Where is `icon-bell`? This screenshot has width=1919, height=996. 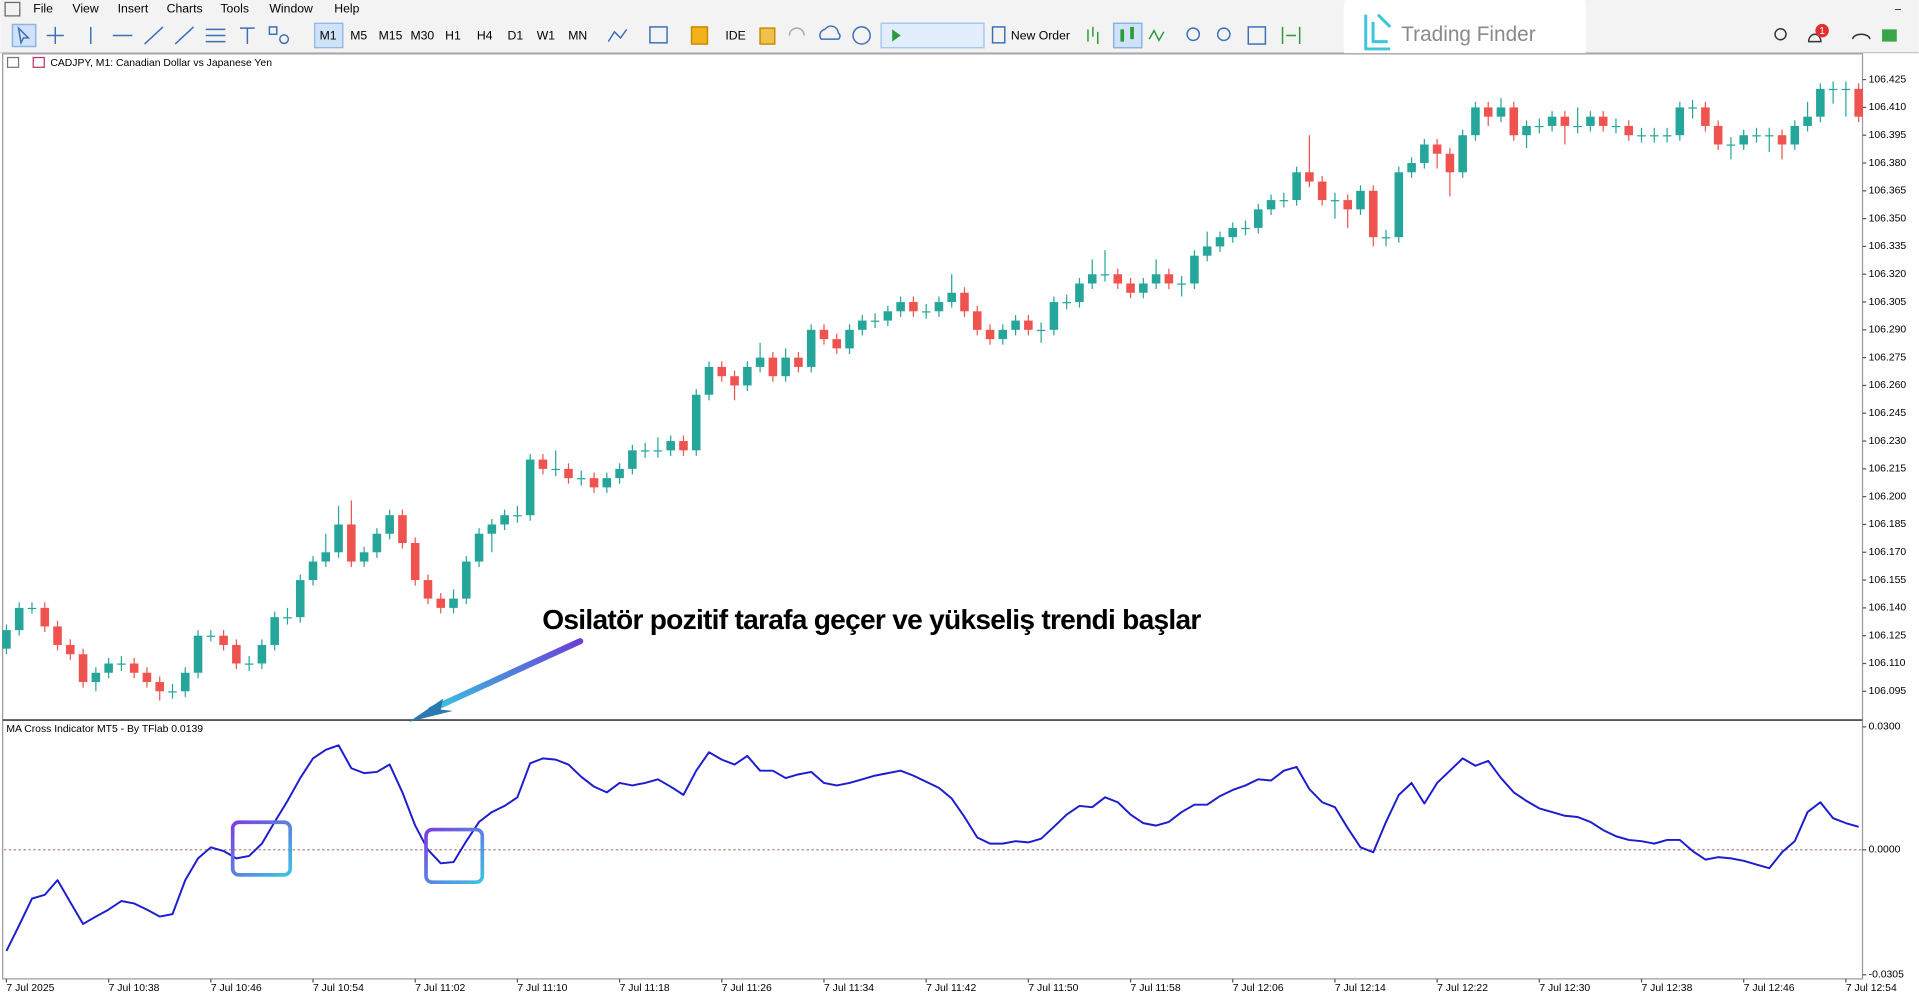 icon-bell is located at coordinates (1814, 38).